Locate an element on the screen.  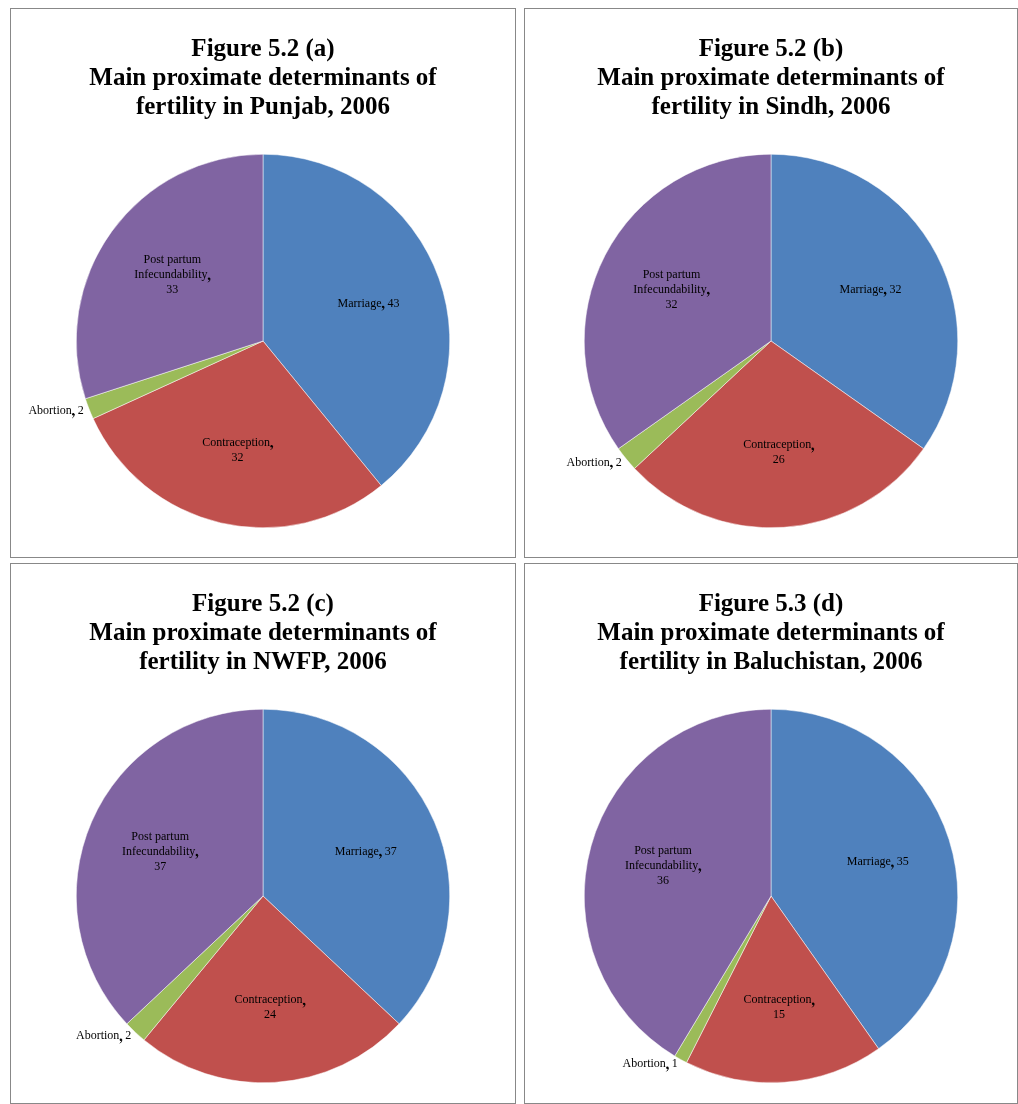
data-label: 1 is located at coordinates (674, 1063).